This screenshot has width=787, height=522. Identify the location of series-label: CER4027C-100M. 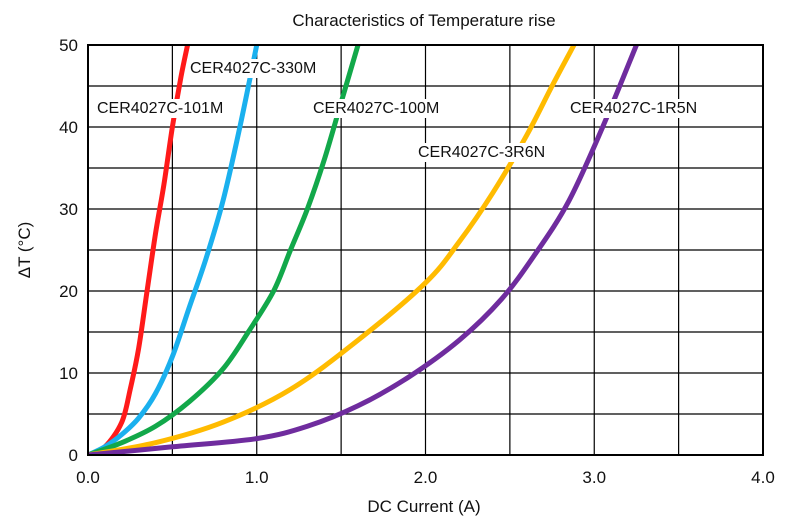
(376, 108).